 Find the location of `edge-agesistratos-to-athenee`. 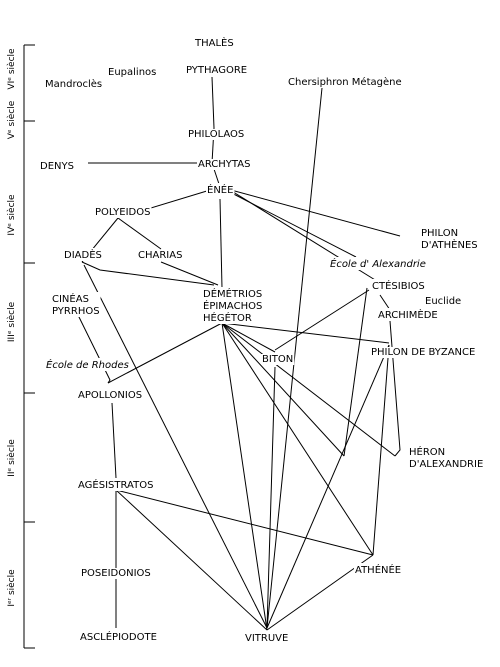

edge-agesistratos-to-athenee is located at coordinates (244, 522).